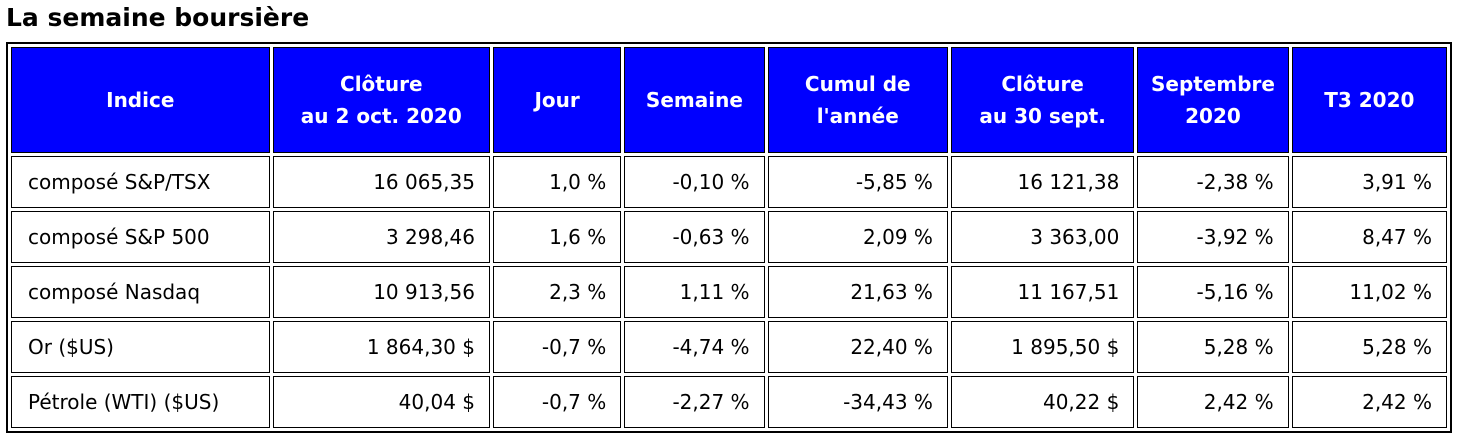  Describe the element at coordinates (1042, 292) in the screenshot. I see `close-sept30-cell: 11 167,51` at that location.